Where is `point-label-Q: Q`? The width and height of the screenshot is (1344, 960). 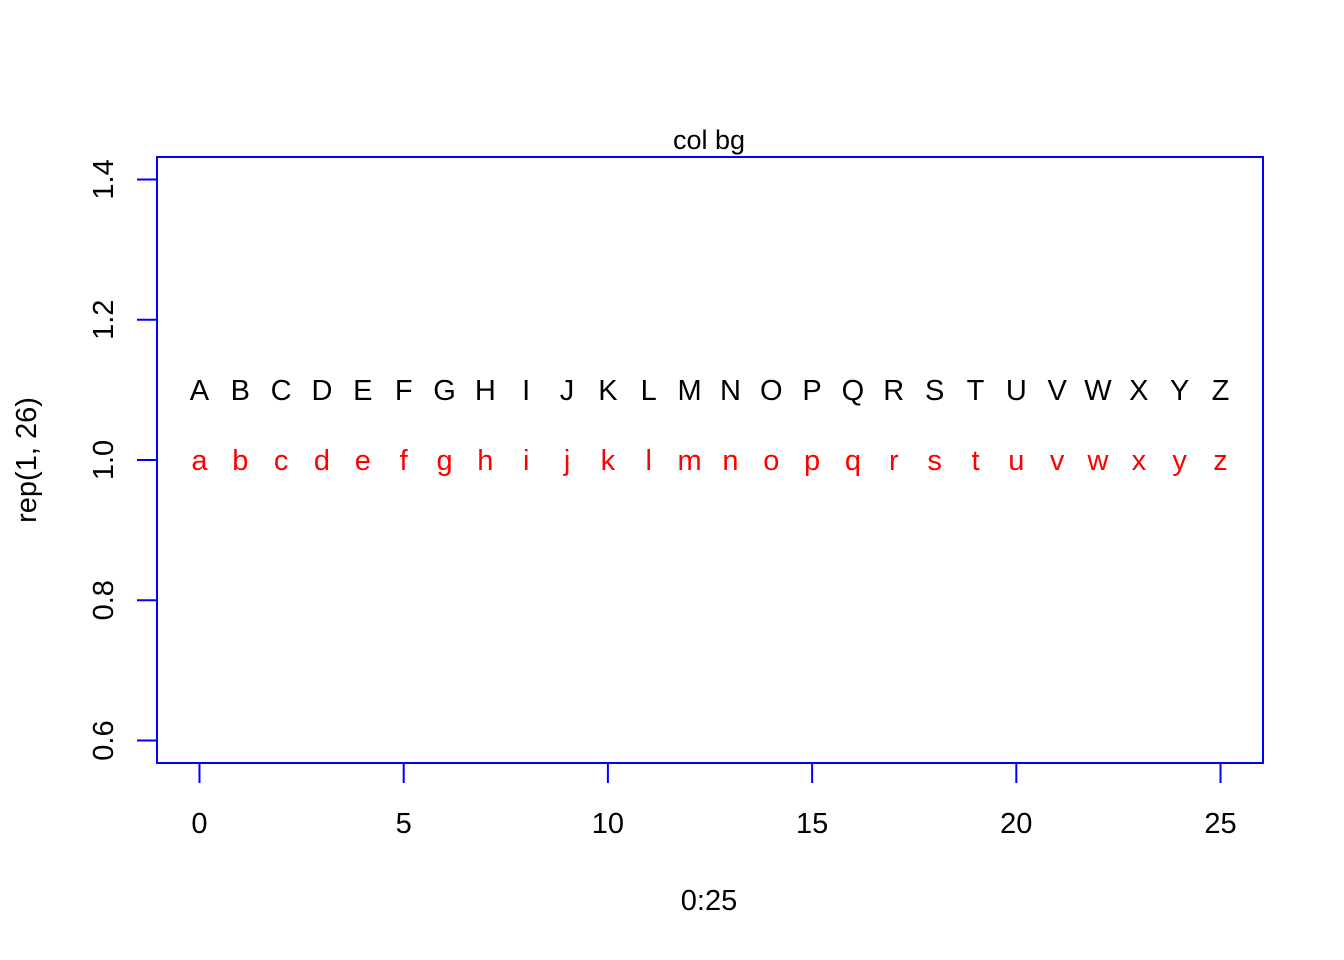 point-label-Q: Q is located at coordinates (853, 391).